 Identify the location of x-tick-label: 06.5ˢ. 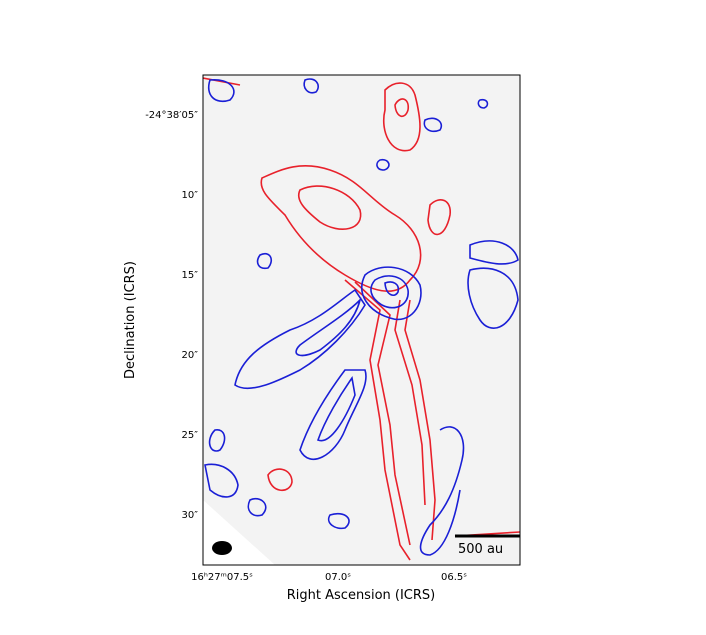
(454, 577).